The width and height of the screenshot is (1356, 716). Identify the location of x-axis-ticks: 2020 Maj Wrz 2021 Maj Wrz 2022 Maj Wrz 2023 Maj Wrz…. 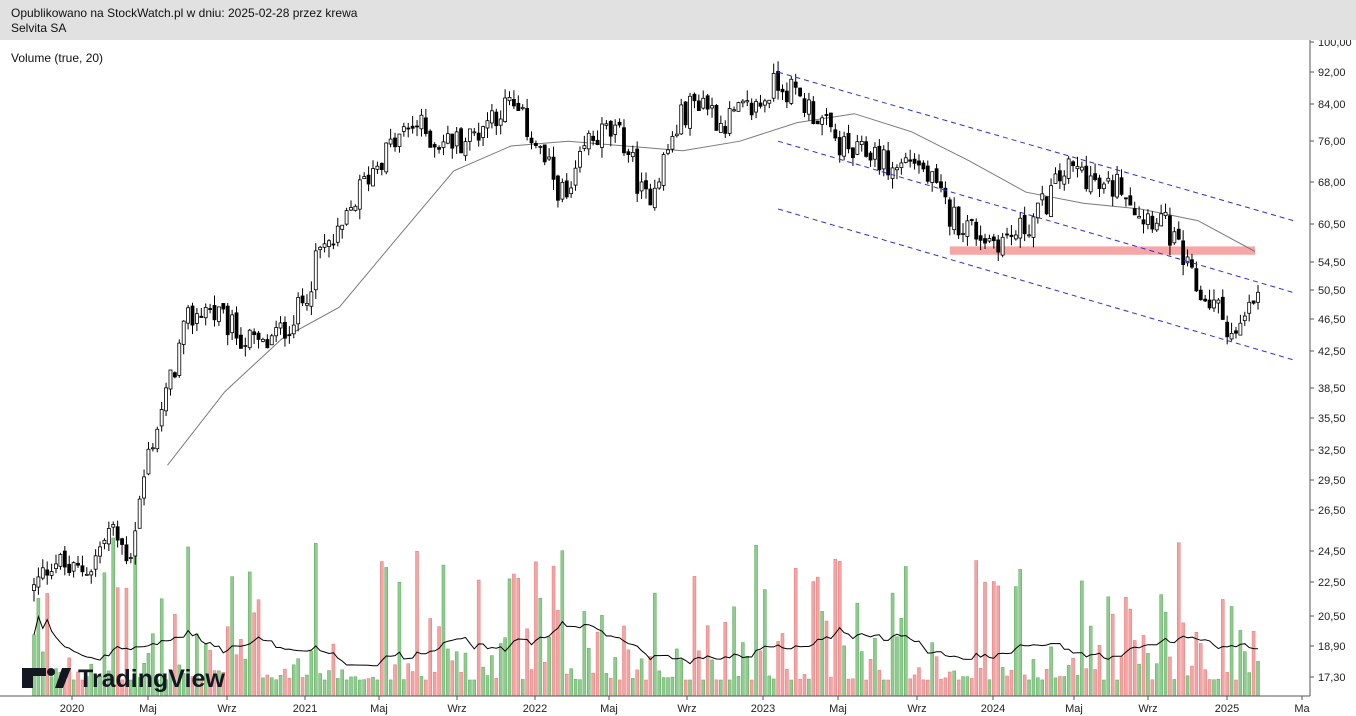
(685, 705).